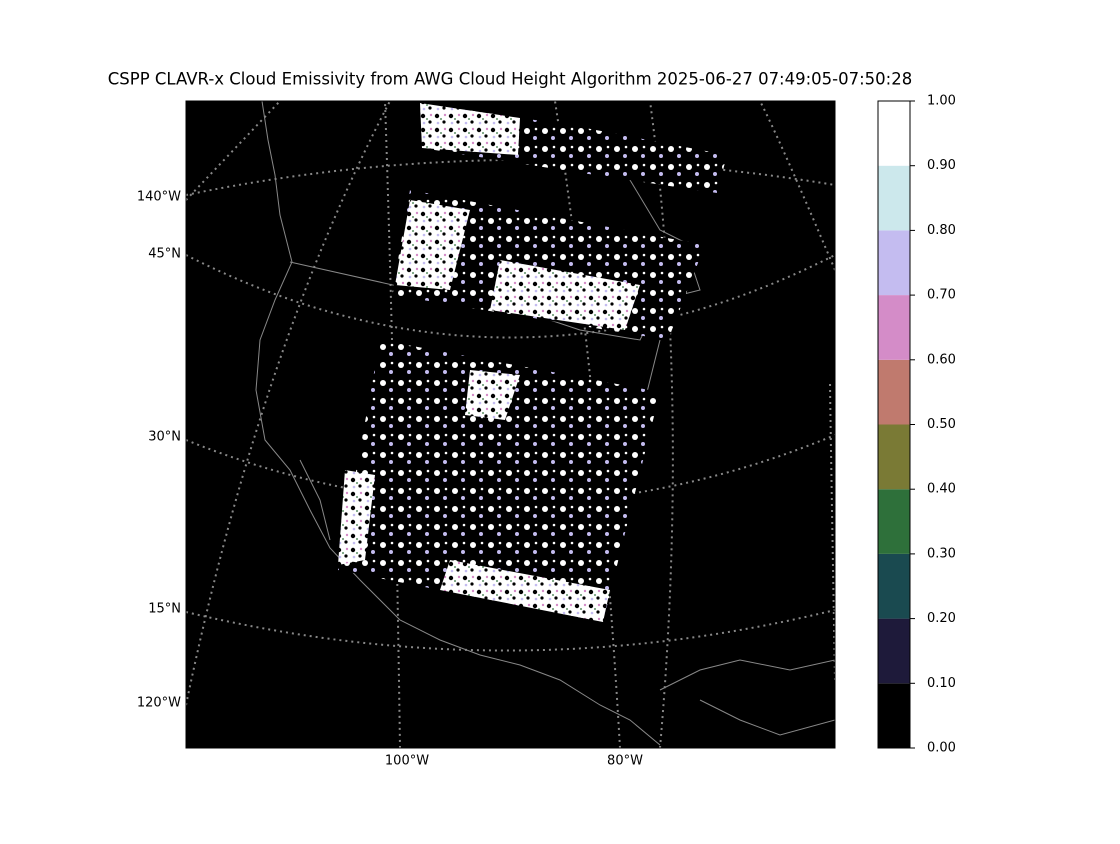 This screenshot has width=1120, height=844. Describe the element at coordinates (941, 295) in the screenshot. I see `colorbar-tick-label: 0.70` at that location.